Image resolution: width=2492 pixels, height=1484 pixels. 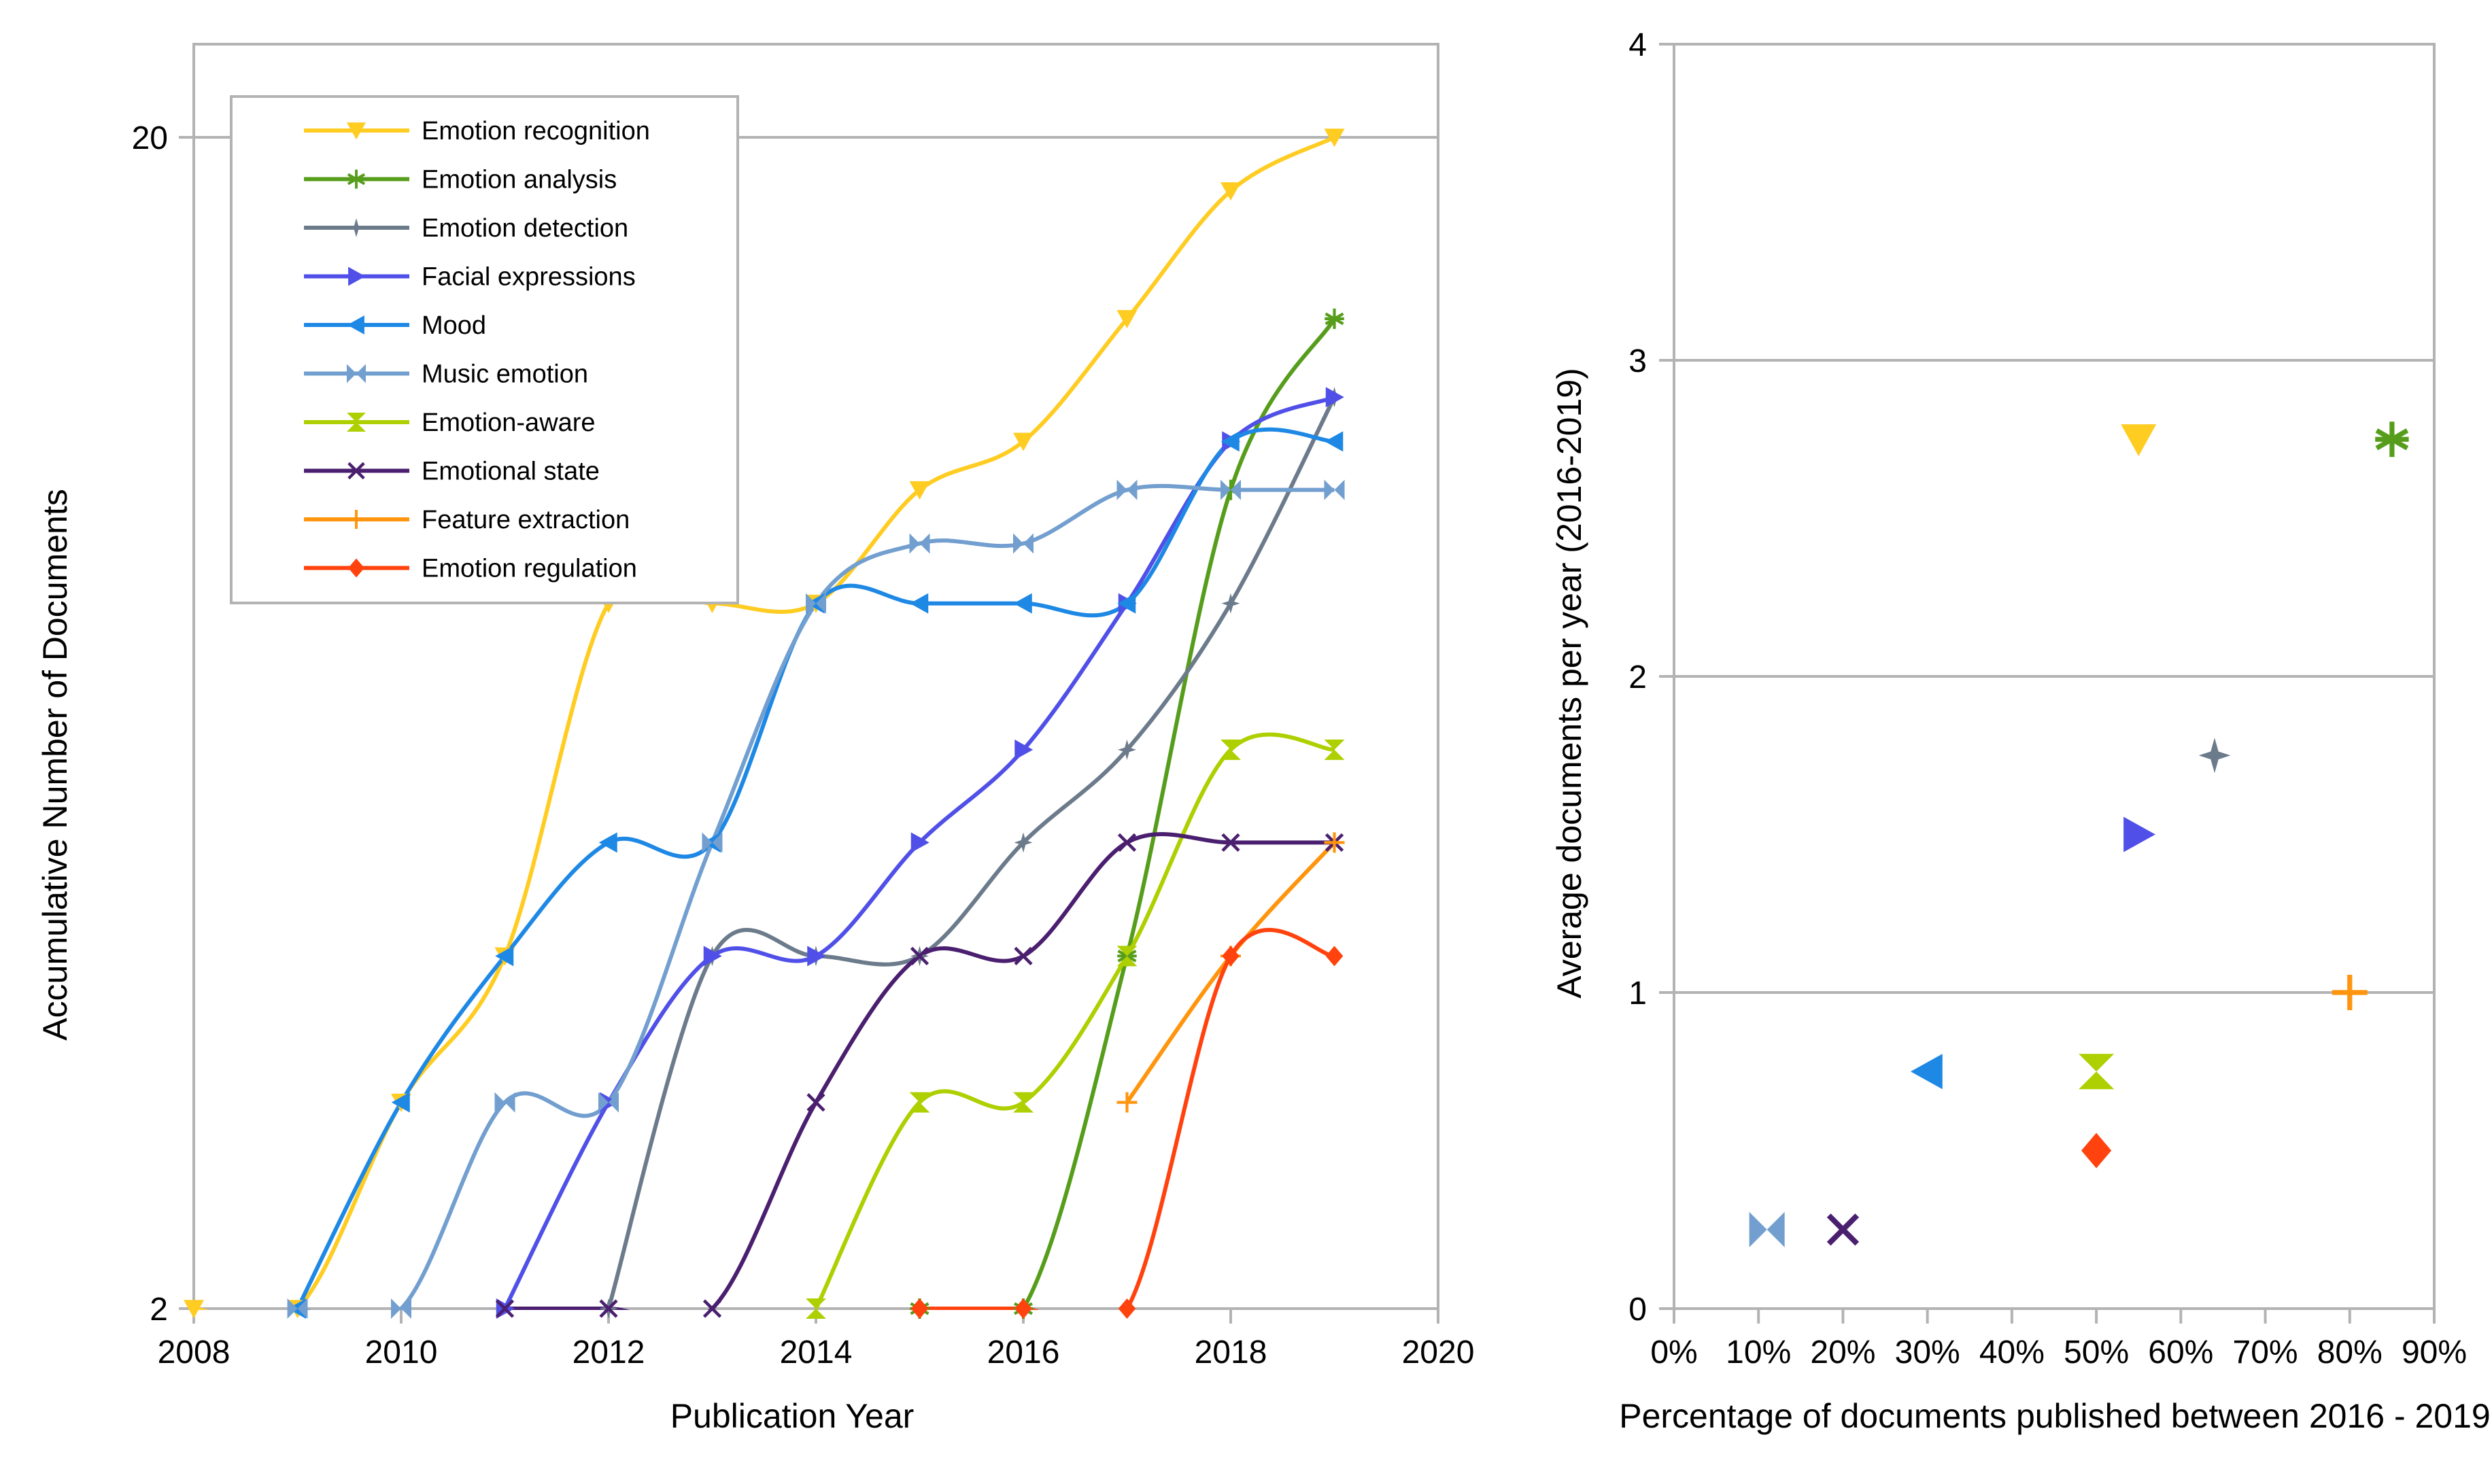 What do you see at coordinates (2096, 1352) in the screenshot?
I see `right-x-tick-label: 50%` at bounding box center [2096, 1352].